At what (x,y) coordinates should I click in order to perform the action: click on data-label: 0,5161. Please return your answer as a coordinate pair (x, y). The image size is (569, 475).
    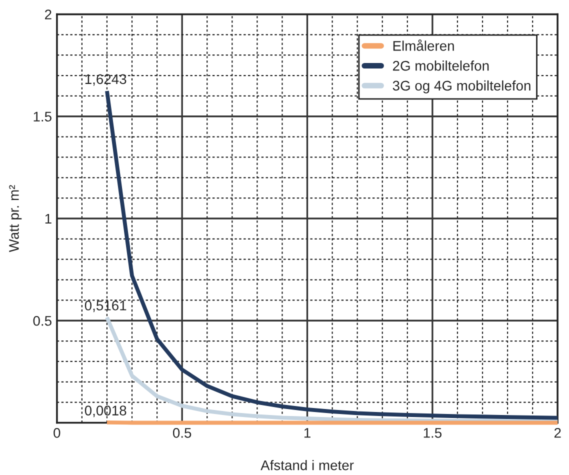
    Looking at the image, I should click on (105, 306).